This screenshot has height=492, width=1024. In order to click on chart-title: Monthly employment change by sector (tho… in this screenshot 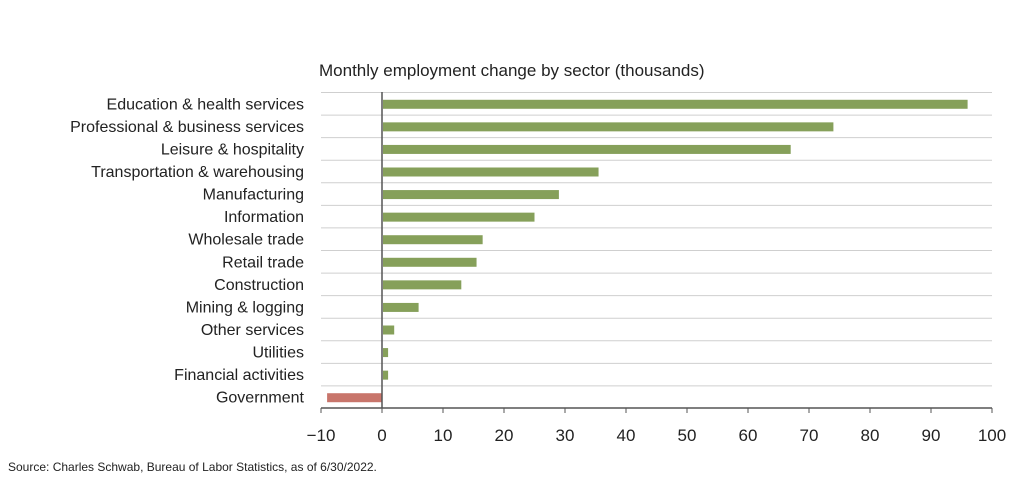, I will do `click(512, 70)`.